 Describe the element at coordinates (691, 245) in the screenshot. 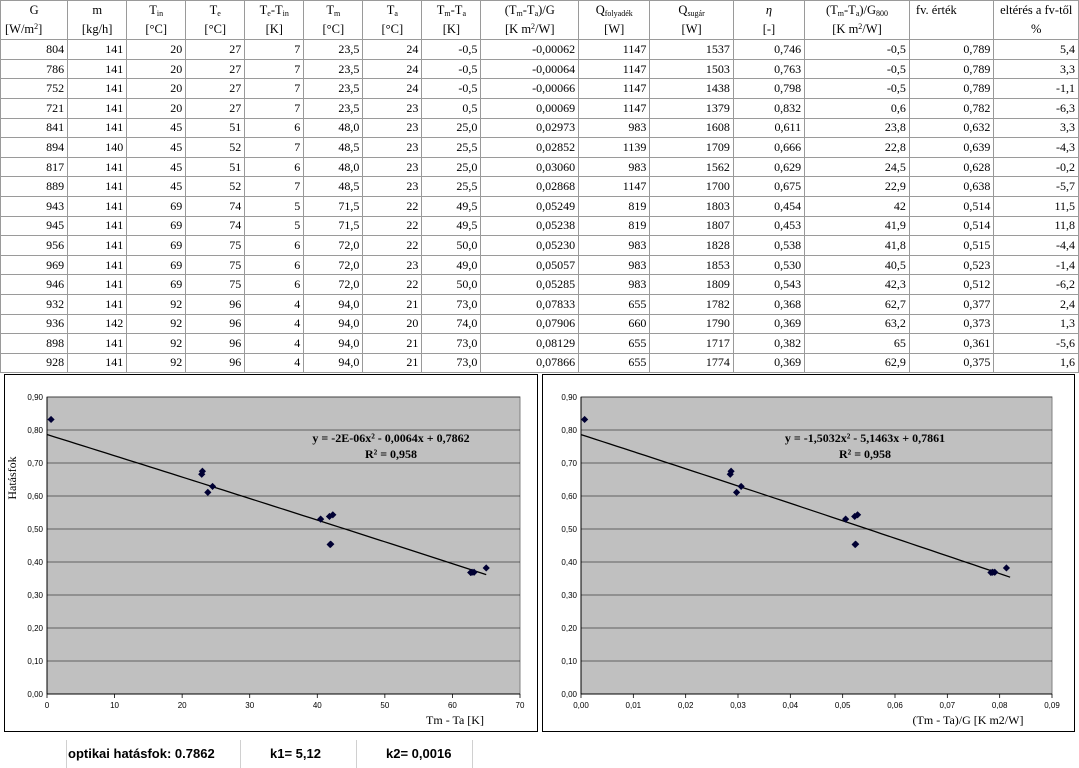

I see `table-cell: 1828` at that location.